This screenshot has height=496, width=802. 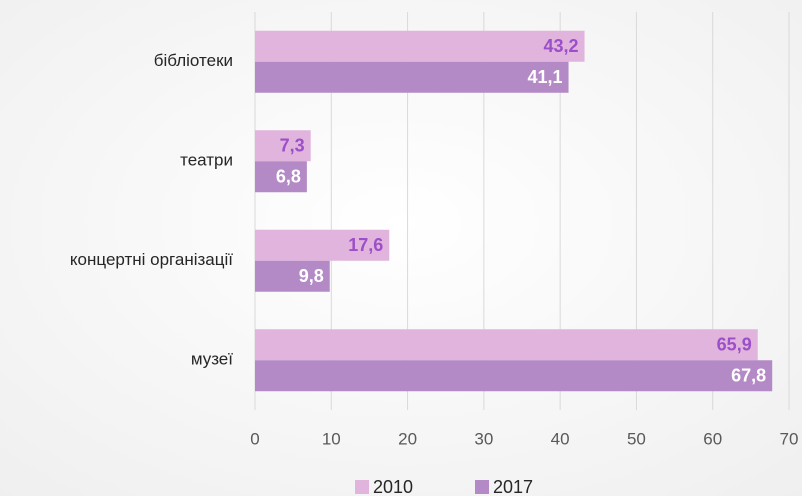 What do you see at coordinates (636, 438) in the screenshot?
I see `x-tick-label: 50` at bounding box center [636, 438].